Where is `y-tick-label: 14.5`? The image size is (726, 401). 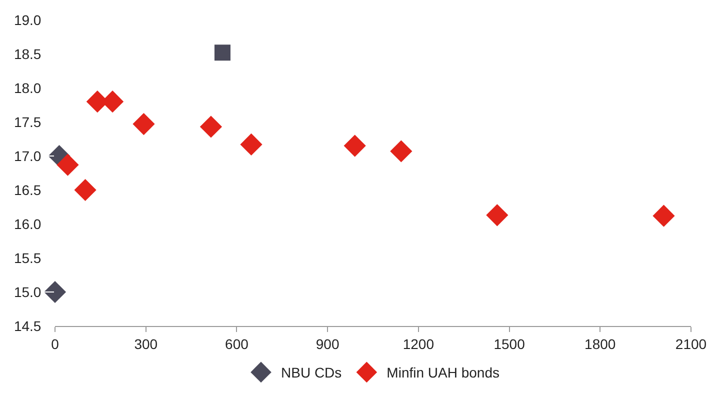
y-tick-label: 14.5 is located at coordinates (28, 326).